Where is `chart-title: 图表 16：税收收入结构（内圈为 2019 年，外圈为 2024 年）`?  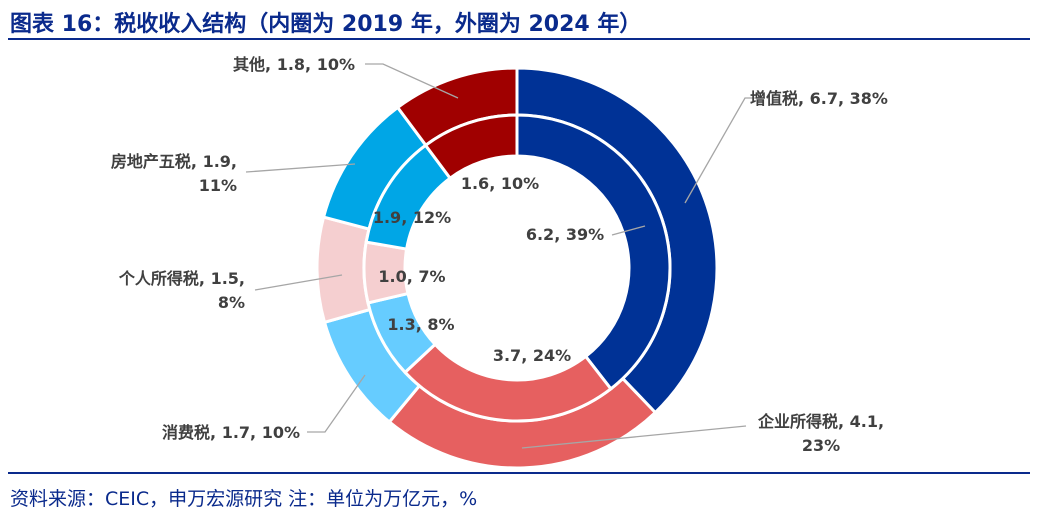 chart-title: 图表 16：税收收入结构（内圈为 2019 年，外圈为 2024 年） is located at coordinates (326, 24).